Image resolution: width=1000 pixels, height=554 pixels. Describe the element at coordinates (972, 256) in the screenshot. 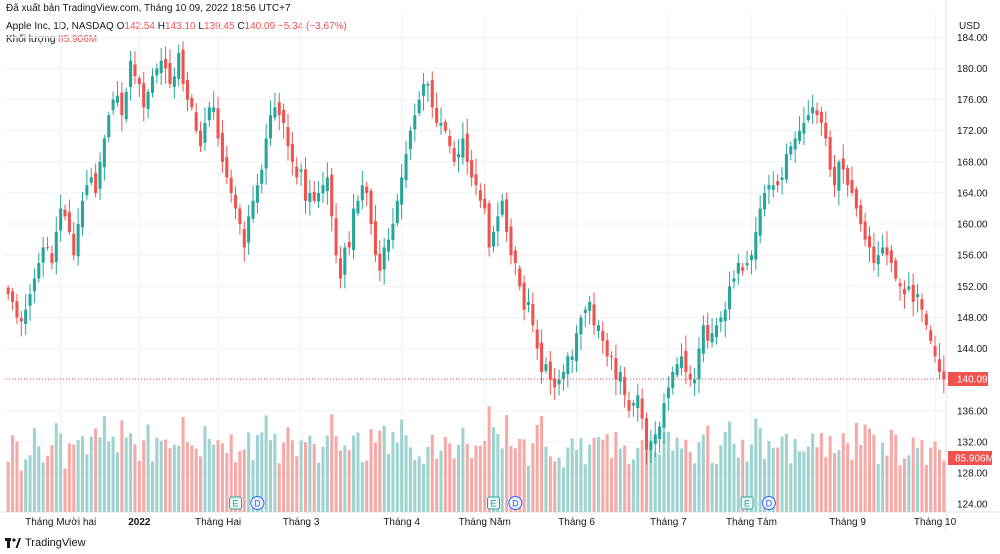

I see `price-tick-label: 156.00` at that location.